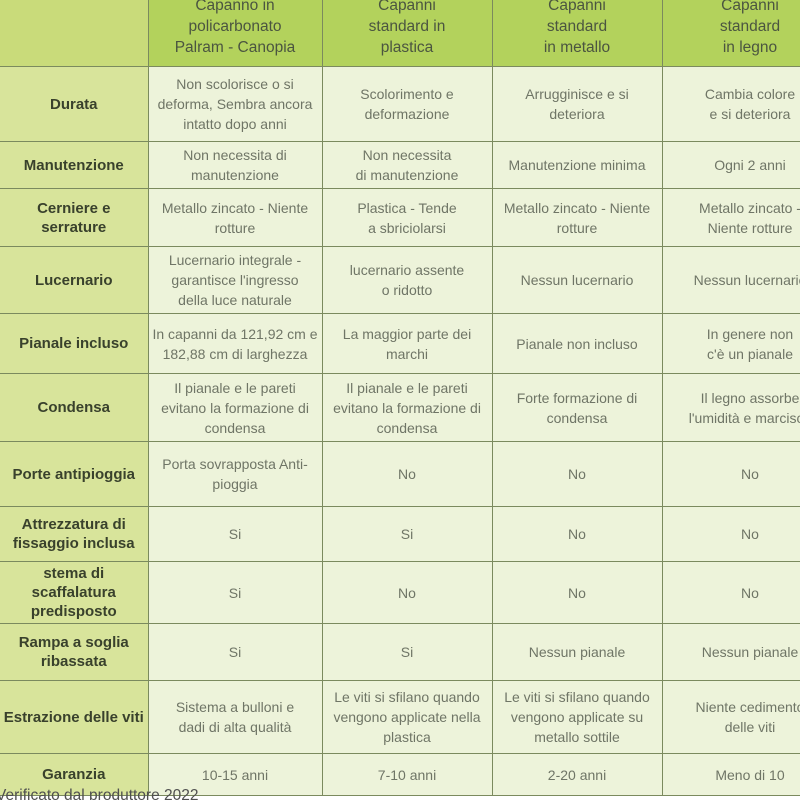 This screenshot has width=800, height=800. What do you see at coordinates (577, 407) in the screenshot?
I see `table-cell: Forte formazione di condensa` at bounding box center [577, 407].